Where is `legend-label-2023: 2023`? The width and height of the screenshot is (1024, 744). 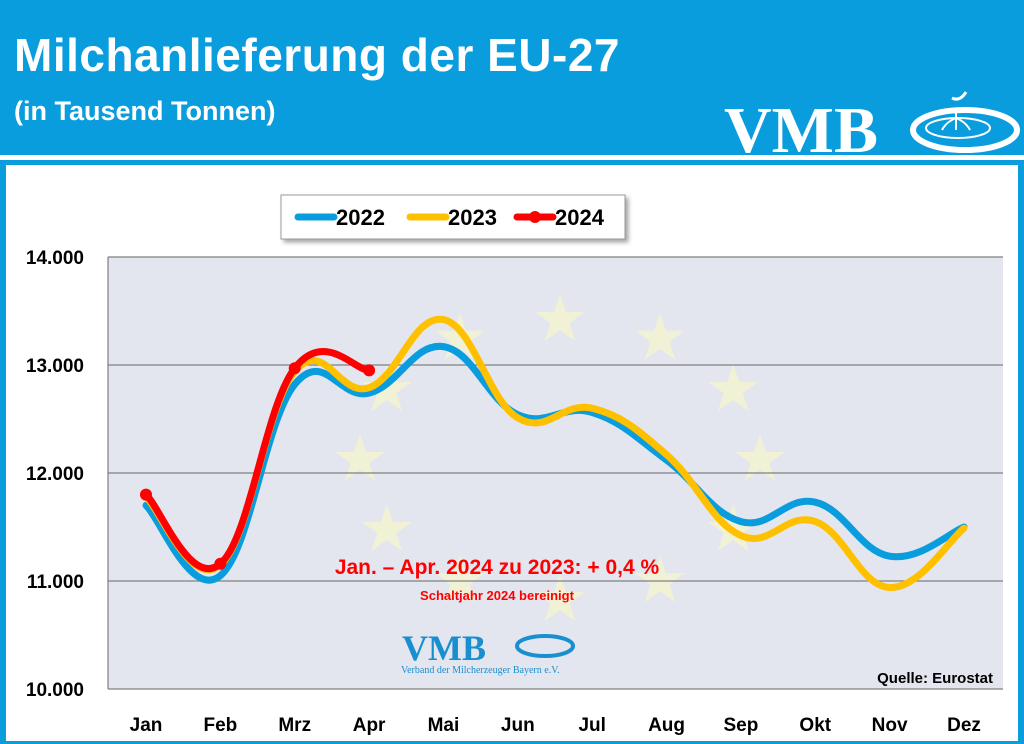
legend-label-2023: 2023 is located at coordinates (472, 217).